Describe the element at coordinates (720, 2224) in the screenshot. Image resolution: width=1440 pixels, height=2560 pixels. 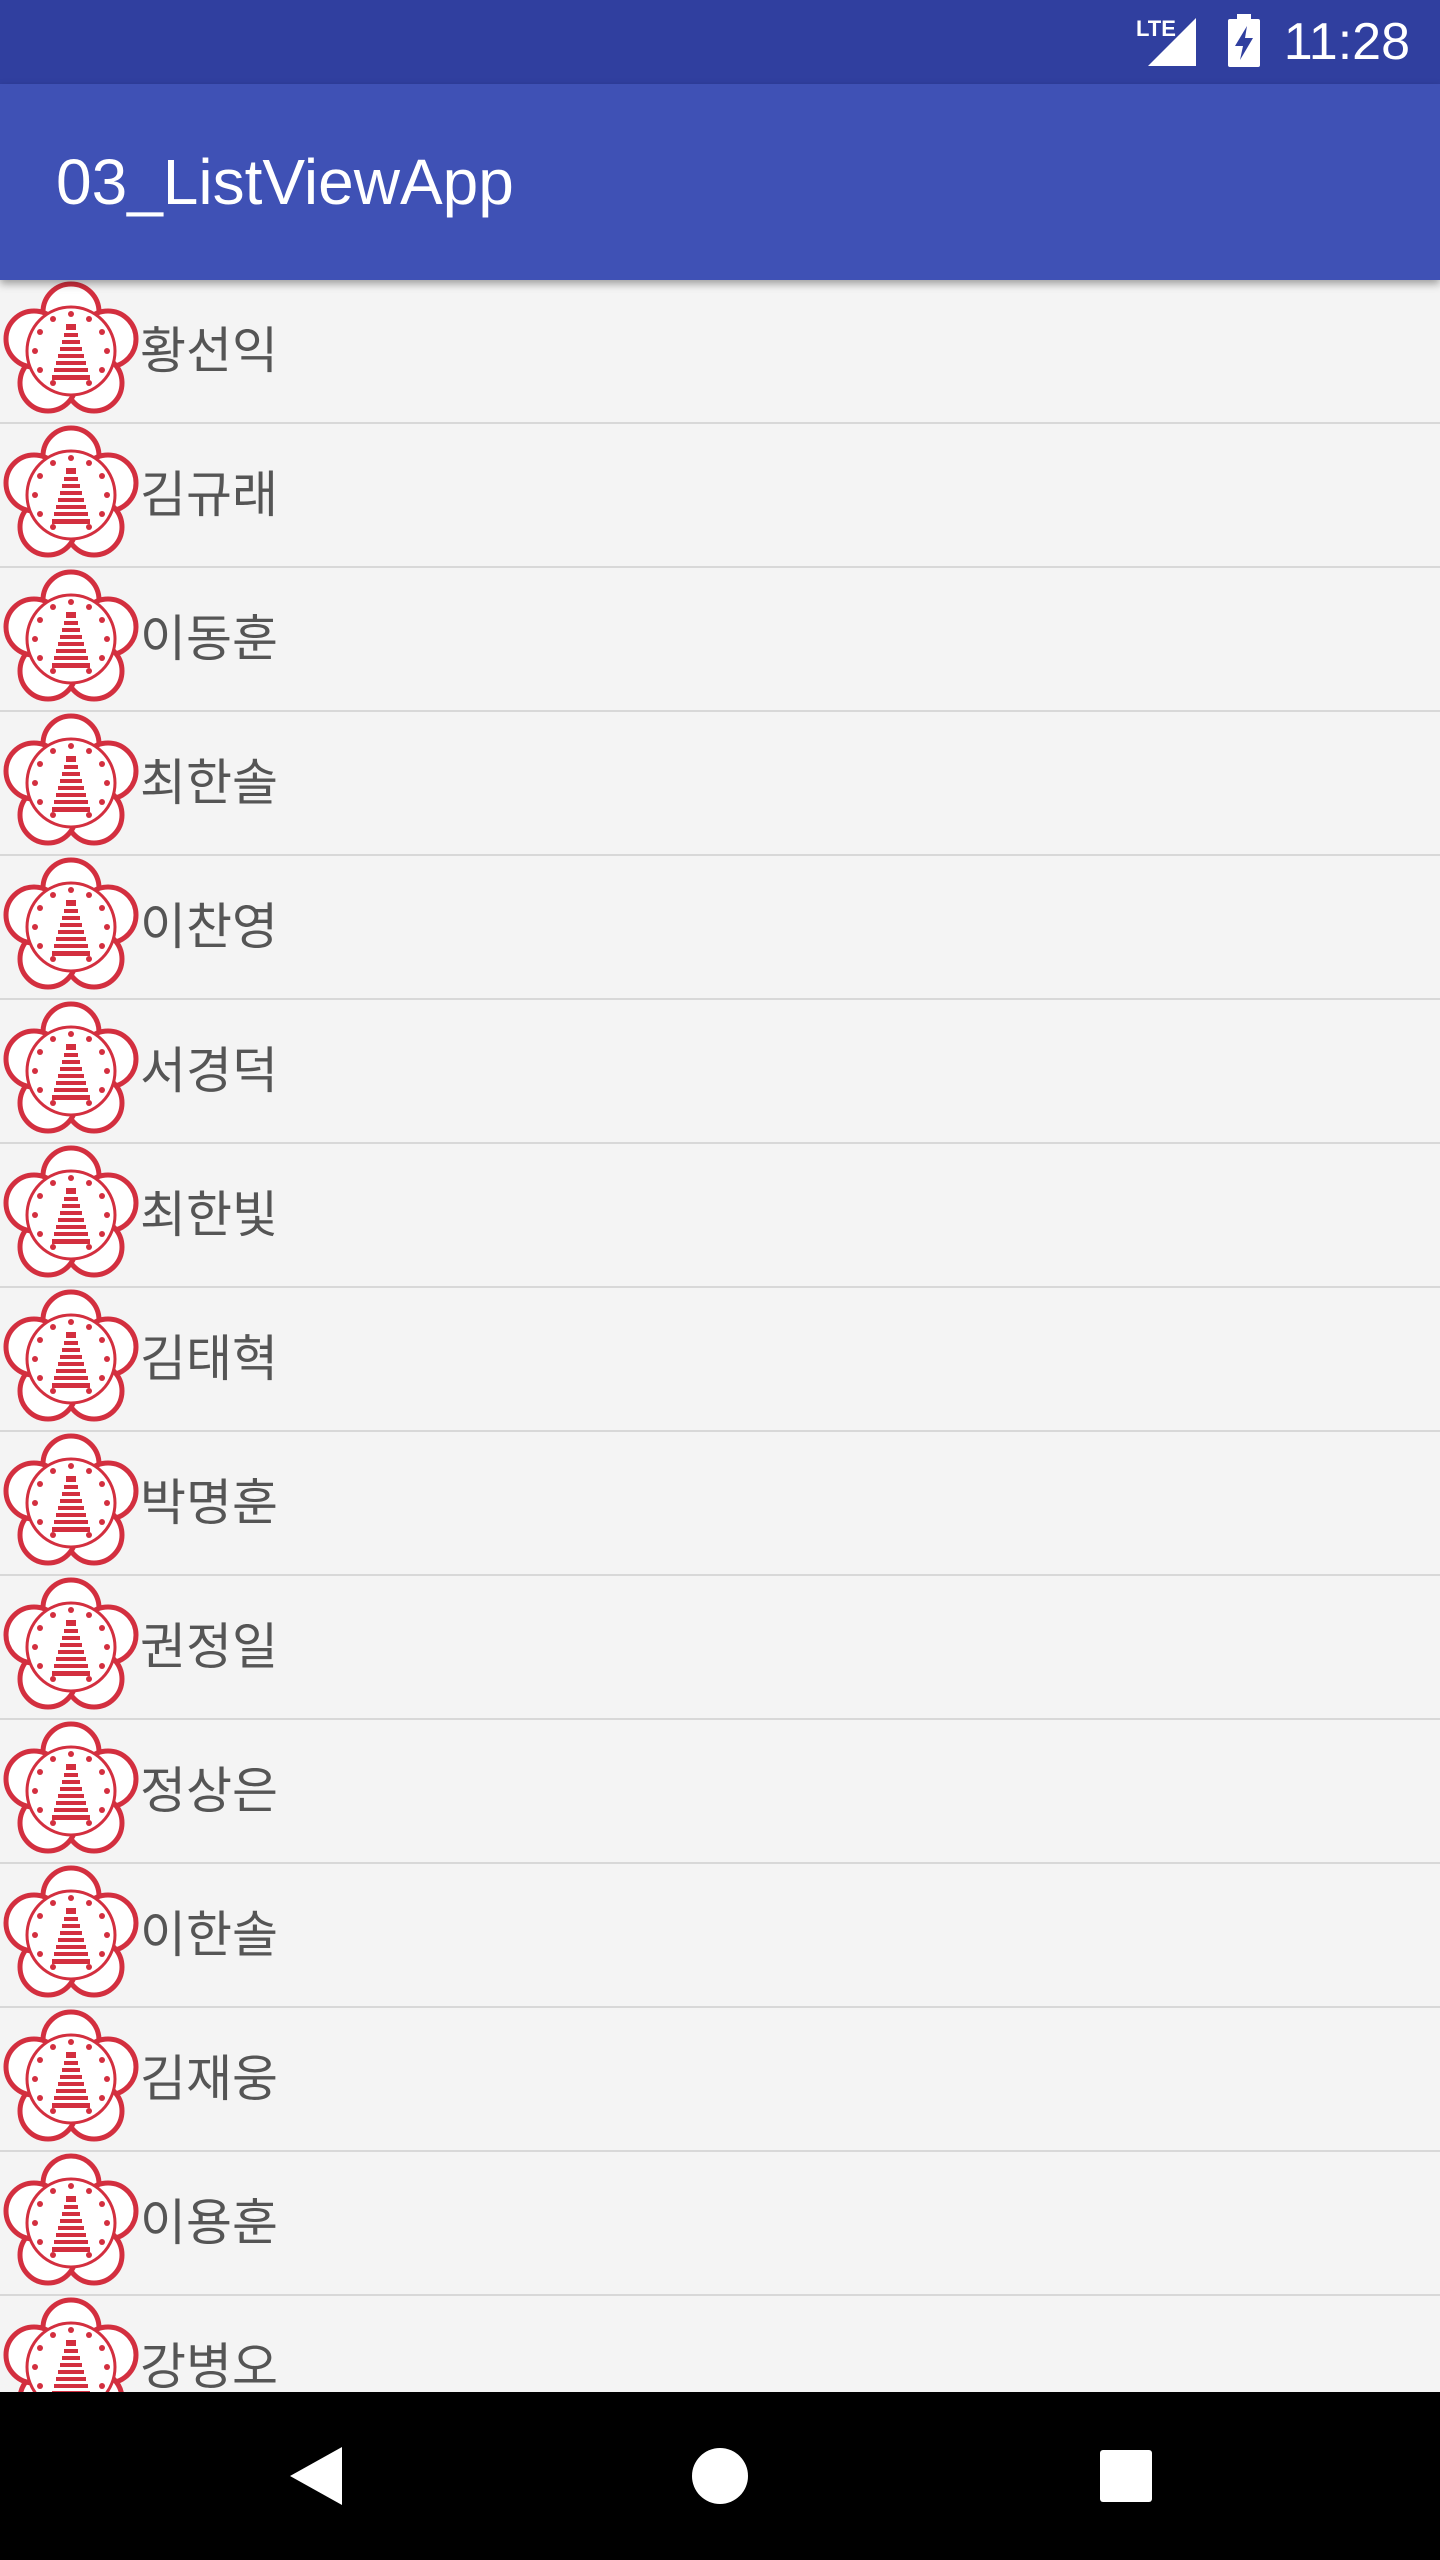
I see `list-item: 이용훈` at that location.